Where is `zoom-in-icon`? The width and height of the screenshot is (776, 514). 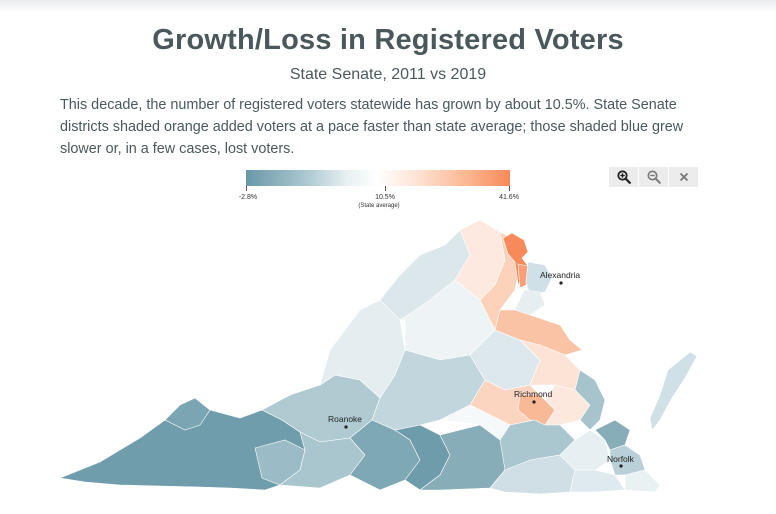 zoom-in-icon is located at coordinates (623, 177).